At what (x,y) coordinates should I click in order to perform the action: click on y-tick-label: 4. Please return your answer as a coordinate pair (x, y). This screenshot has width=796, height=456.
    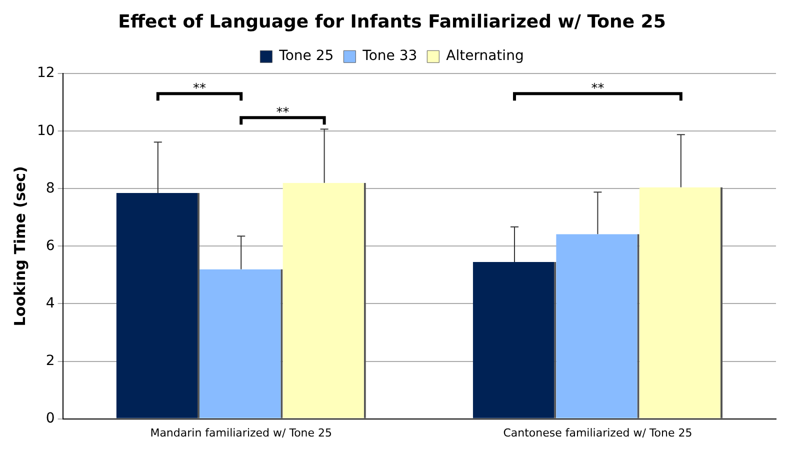
    Looking at the image, I should click on (50, 303).